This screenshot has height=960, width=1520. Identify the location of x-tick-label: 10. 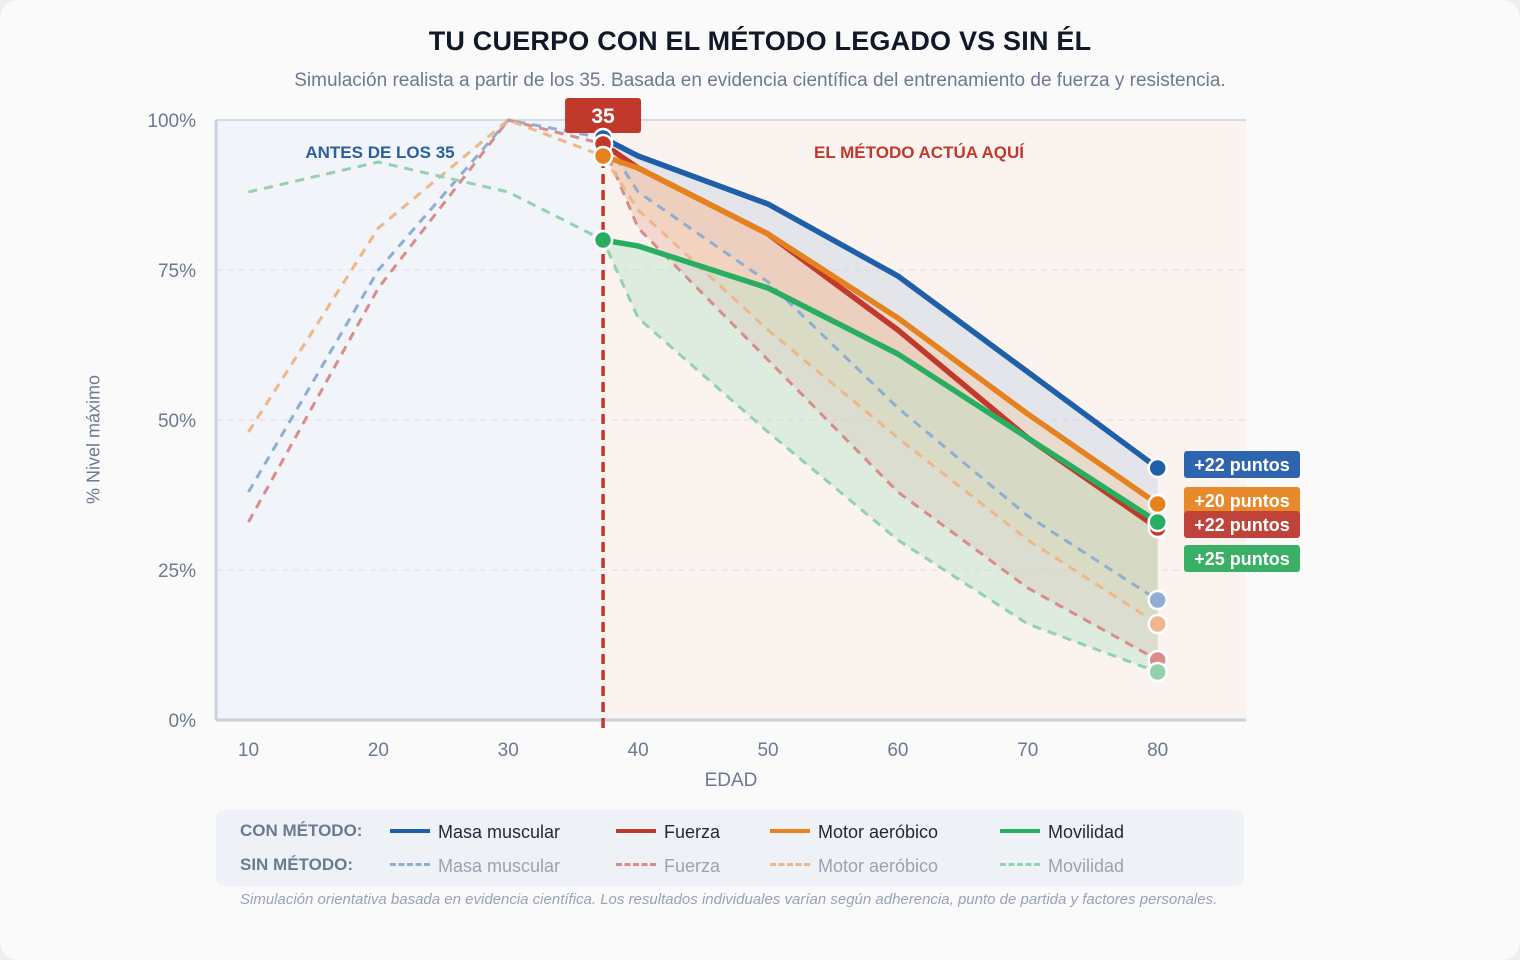
(248, 750).